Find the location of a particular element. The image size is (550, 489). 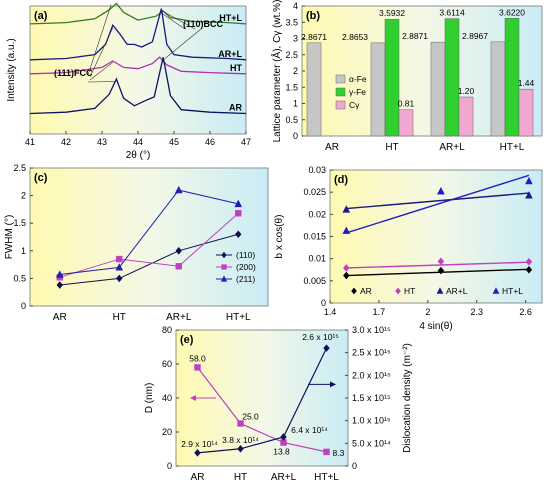

y-axis-title: Lattice parameter (Å), Cγ (wt.%) is located at coordinates (276, 71).